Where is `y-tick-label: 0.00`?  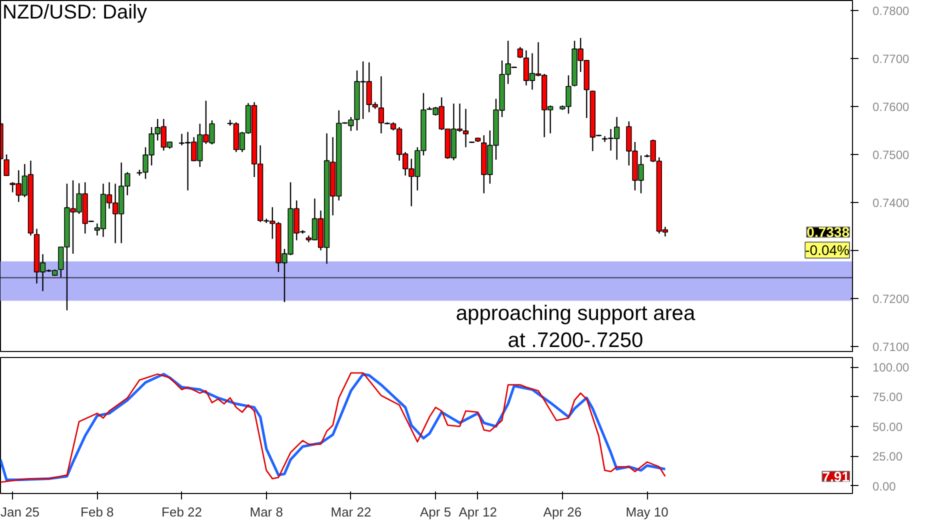 y-tick-label: 0.00 is located at coordinates (884, 486).